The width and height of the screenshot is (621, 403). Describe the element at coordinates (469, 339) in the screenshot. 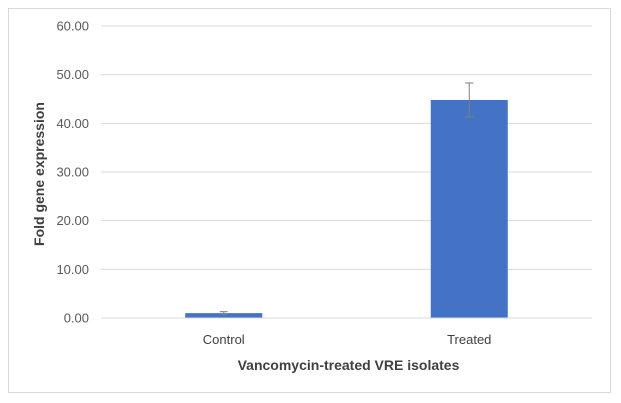

I see `x-category-label: Treated` at that location.